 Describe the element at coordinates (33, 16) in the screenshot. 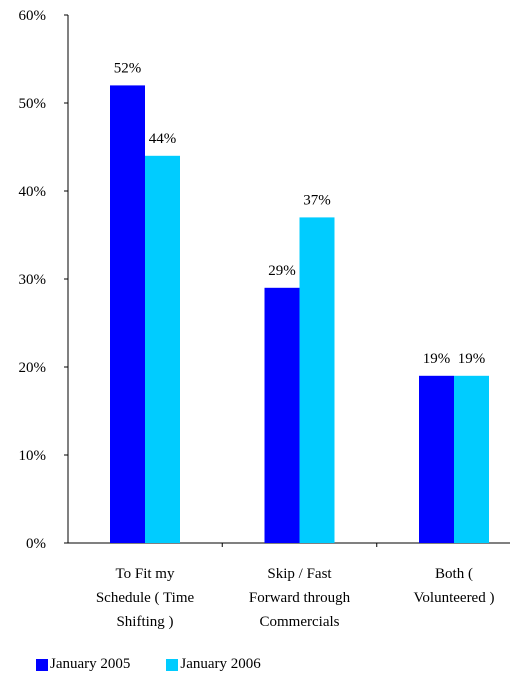

I see `y-tick-label: 60%` at that location.